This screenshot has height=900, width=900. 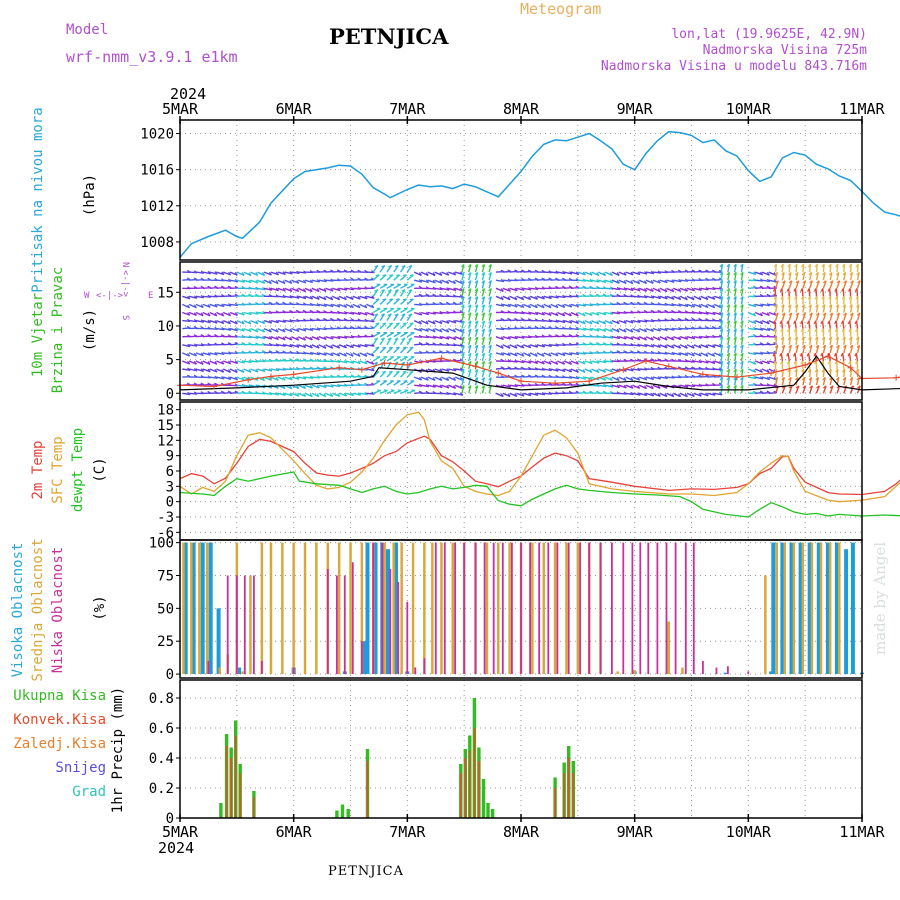 I want to click on model-altitude-text: Nadmorska Visina u modelu 843.716m, so click(x=734, y=66).